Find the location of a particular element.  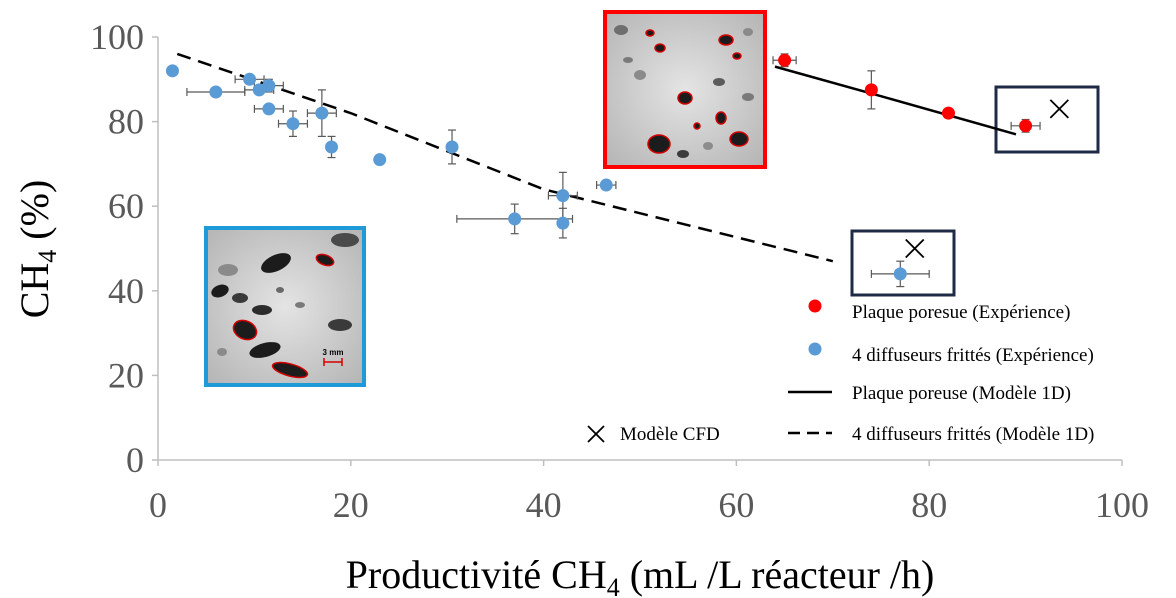

cfd-highlight-box-diffuseurs is located at coordinates (903, 263).